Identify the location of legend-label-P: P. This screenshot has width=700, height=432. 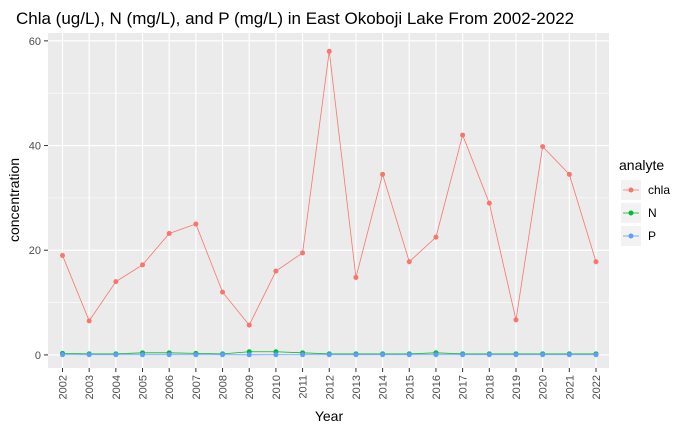
(652, 236).